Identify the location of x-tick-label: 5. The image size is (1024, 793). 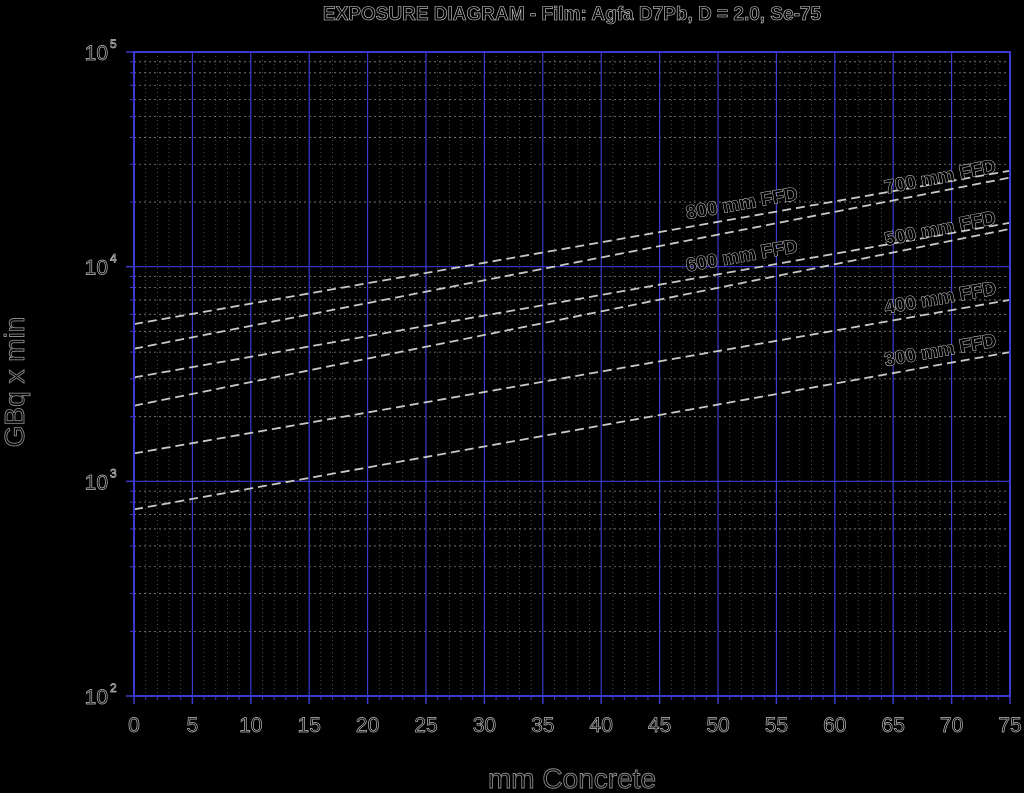
(193, 725).